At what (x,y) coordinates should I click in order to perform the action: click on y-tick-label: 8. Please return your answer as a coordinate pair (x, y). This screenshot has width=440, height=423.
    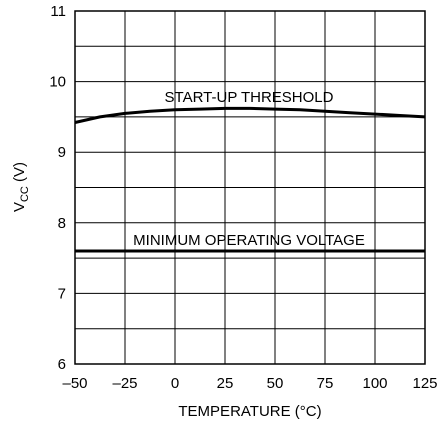
    Looking at the image, I should click on (62, 223).